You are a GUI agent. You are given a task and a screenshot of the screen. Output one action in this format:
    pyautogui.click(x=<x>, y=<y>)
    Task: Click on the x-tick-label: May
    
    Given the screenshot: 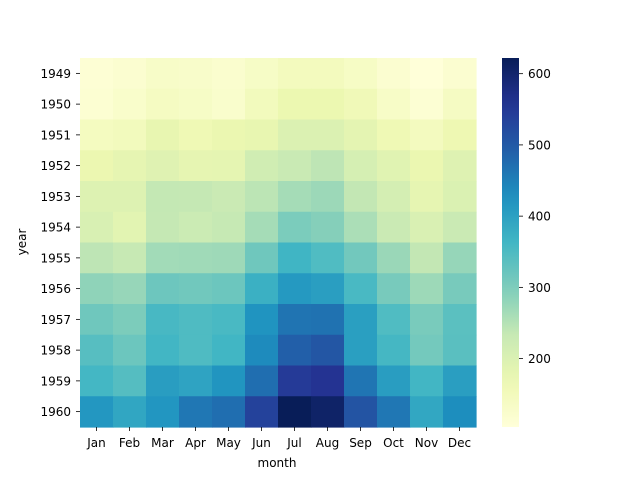 What is the action you would take?
    pyautogui.click(x=228, y=443)
    